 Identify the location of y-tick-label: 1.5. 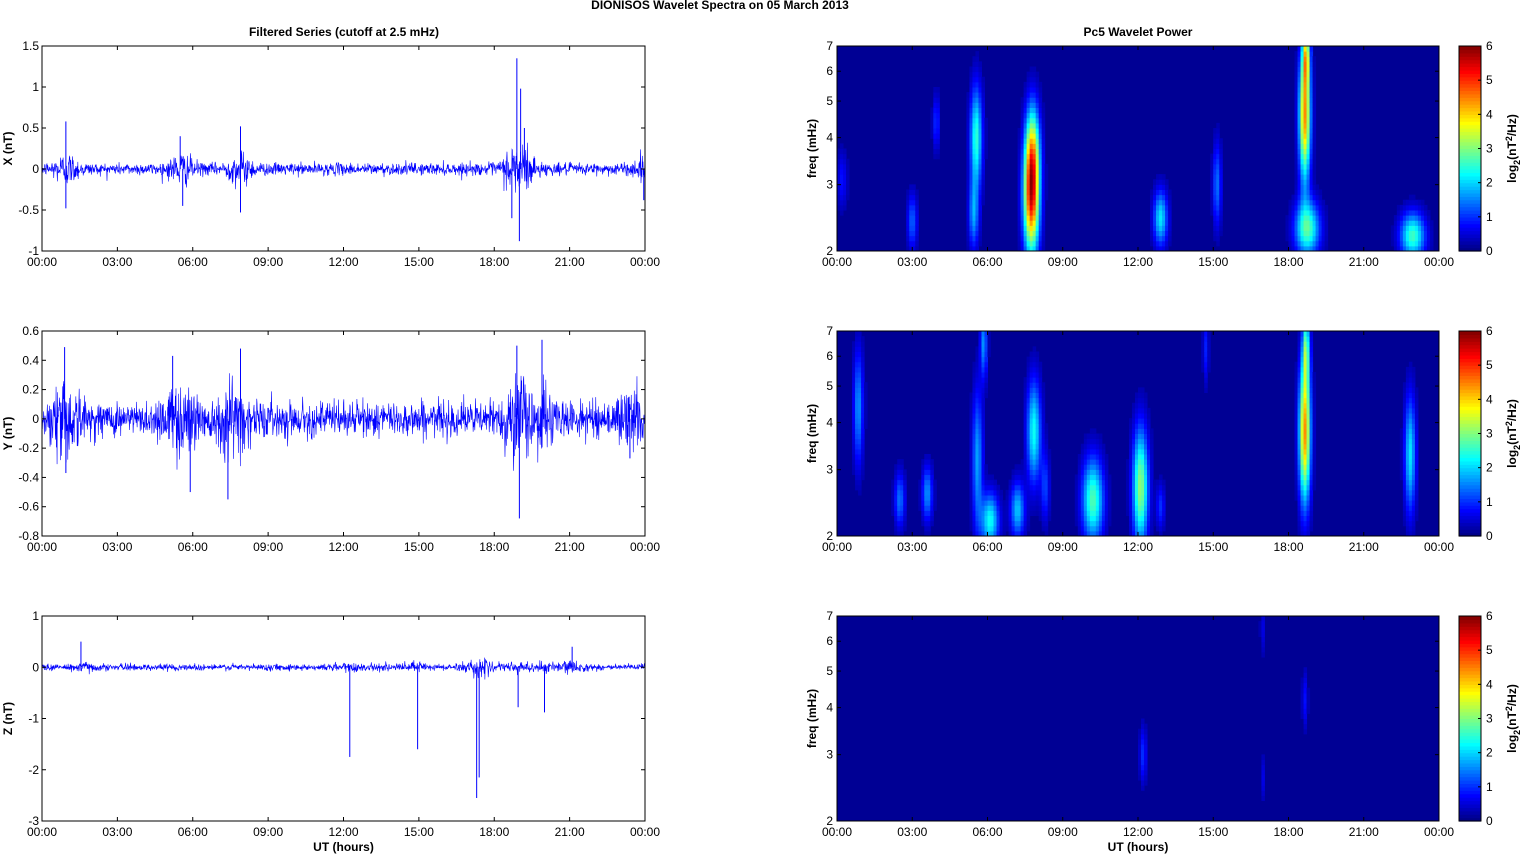
(30, 46).